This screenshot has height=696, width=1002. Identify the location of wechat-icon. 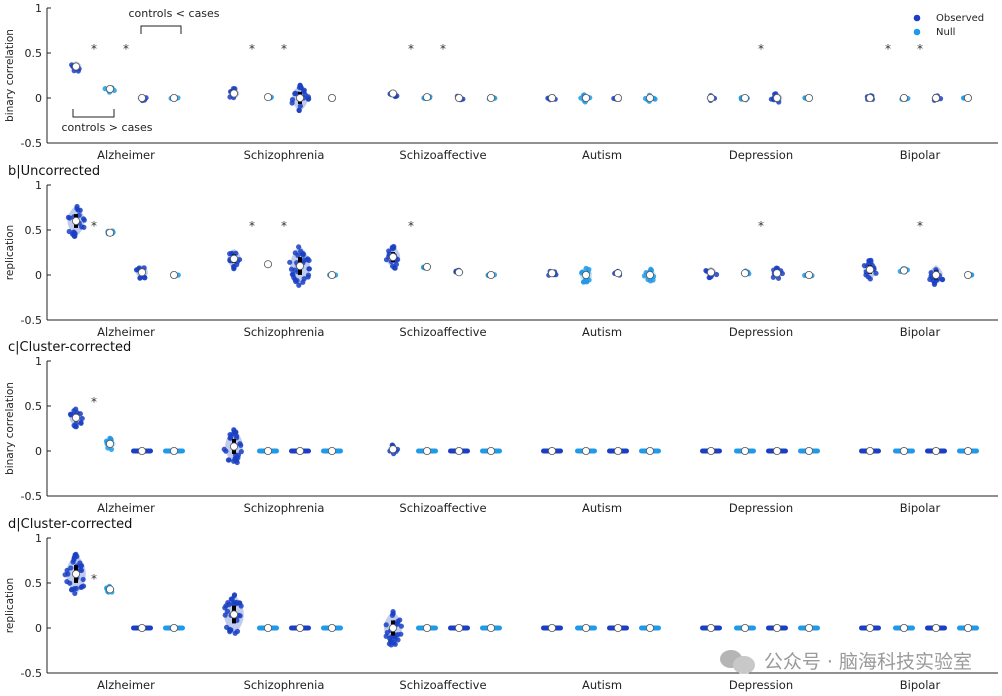
(737, 661).